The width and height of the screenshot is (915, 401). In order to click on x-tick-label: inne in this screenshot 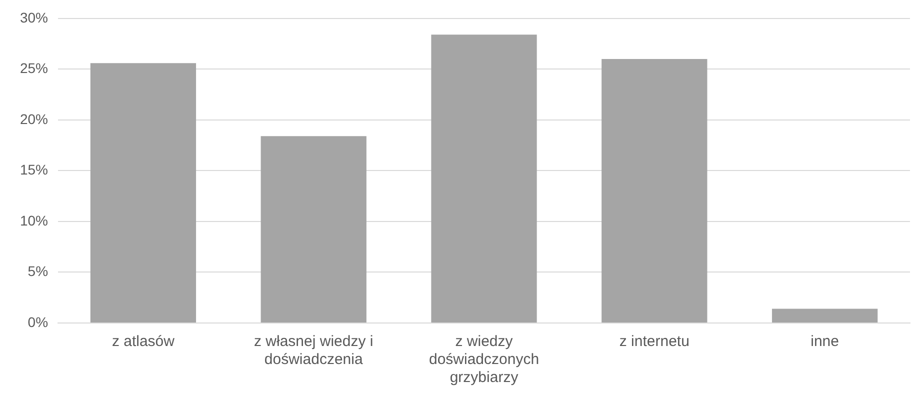, I will do `click(824, 341)`.